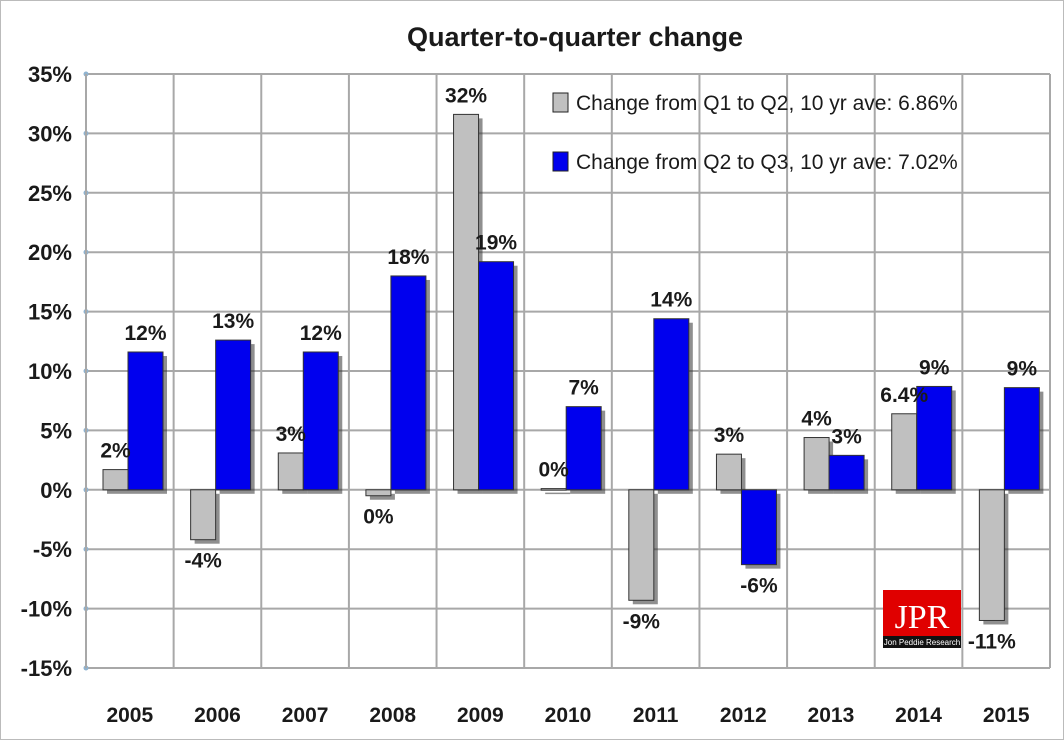  What do you see at coordinates (408, 383) in the screenshot?
I see `bar-q2q3-2008` at bounding box center [408, 383].